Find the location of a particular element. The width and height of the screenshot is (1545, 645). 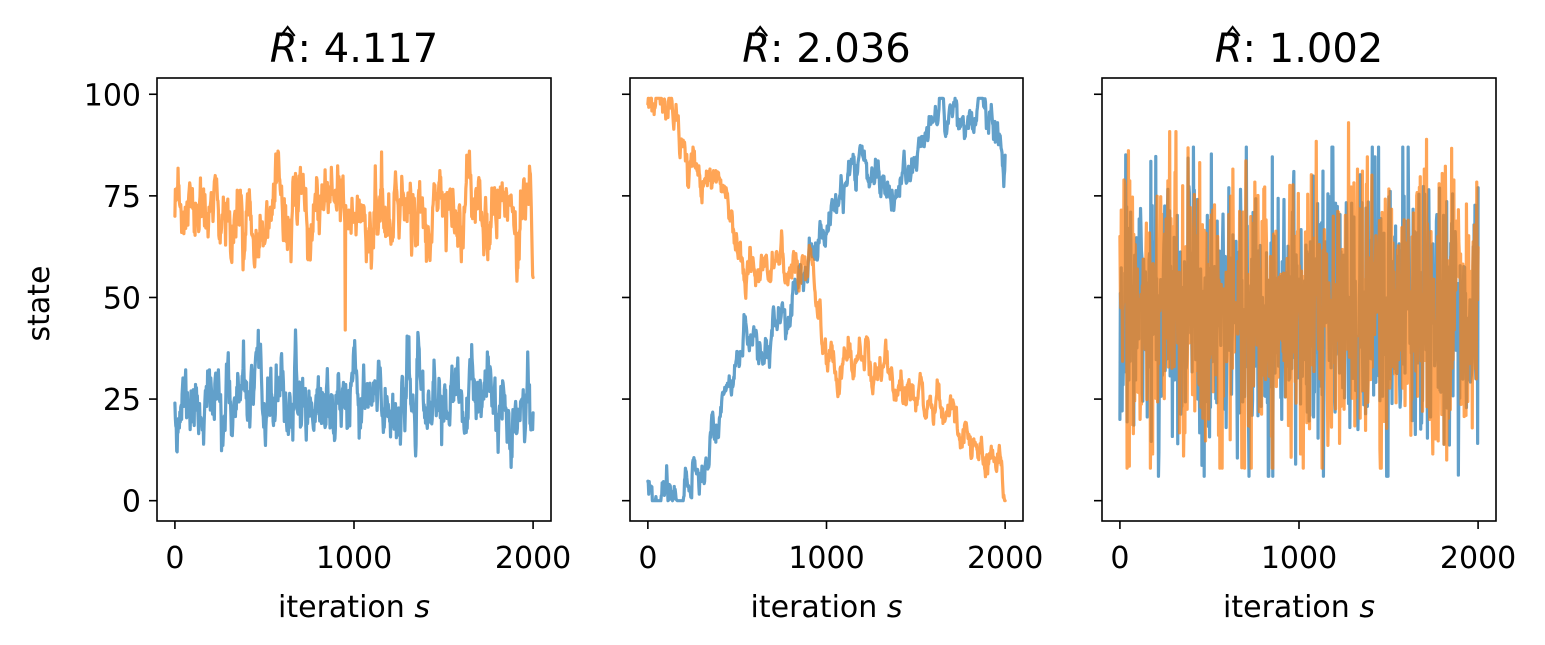

chart-title: R: 1.002 is located at coordinates (1299, 49).